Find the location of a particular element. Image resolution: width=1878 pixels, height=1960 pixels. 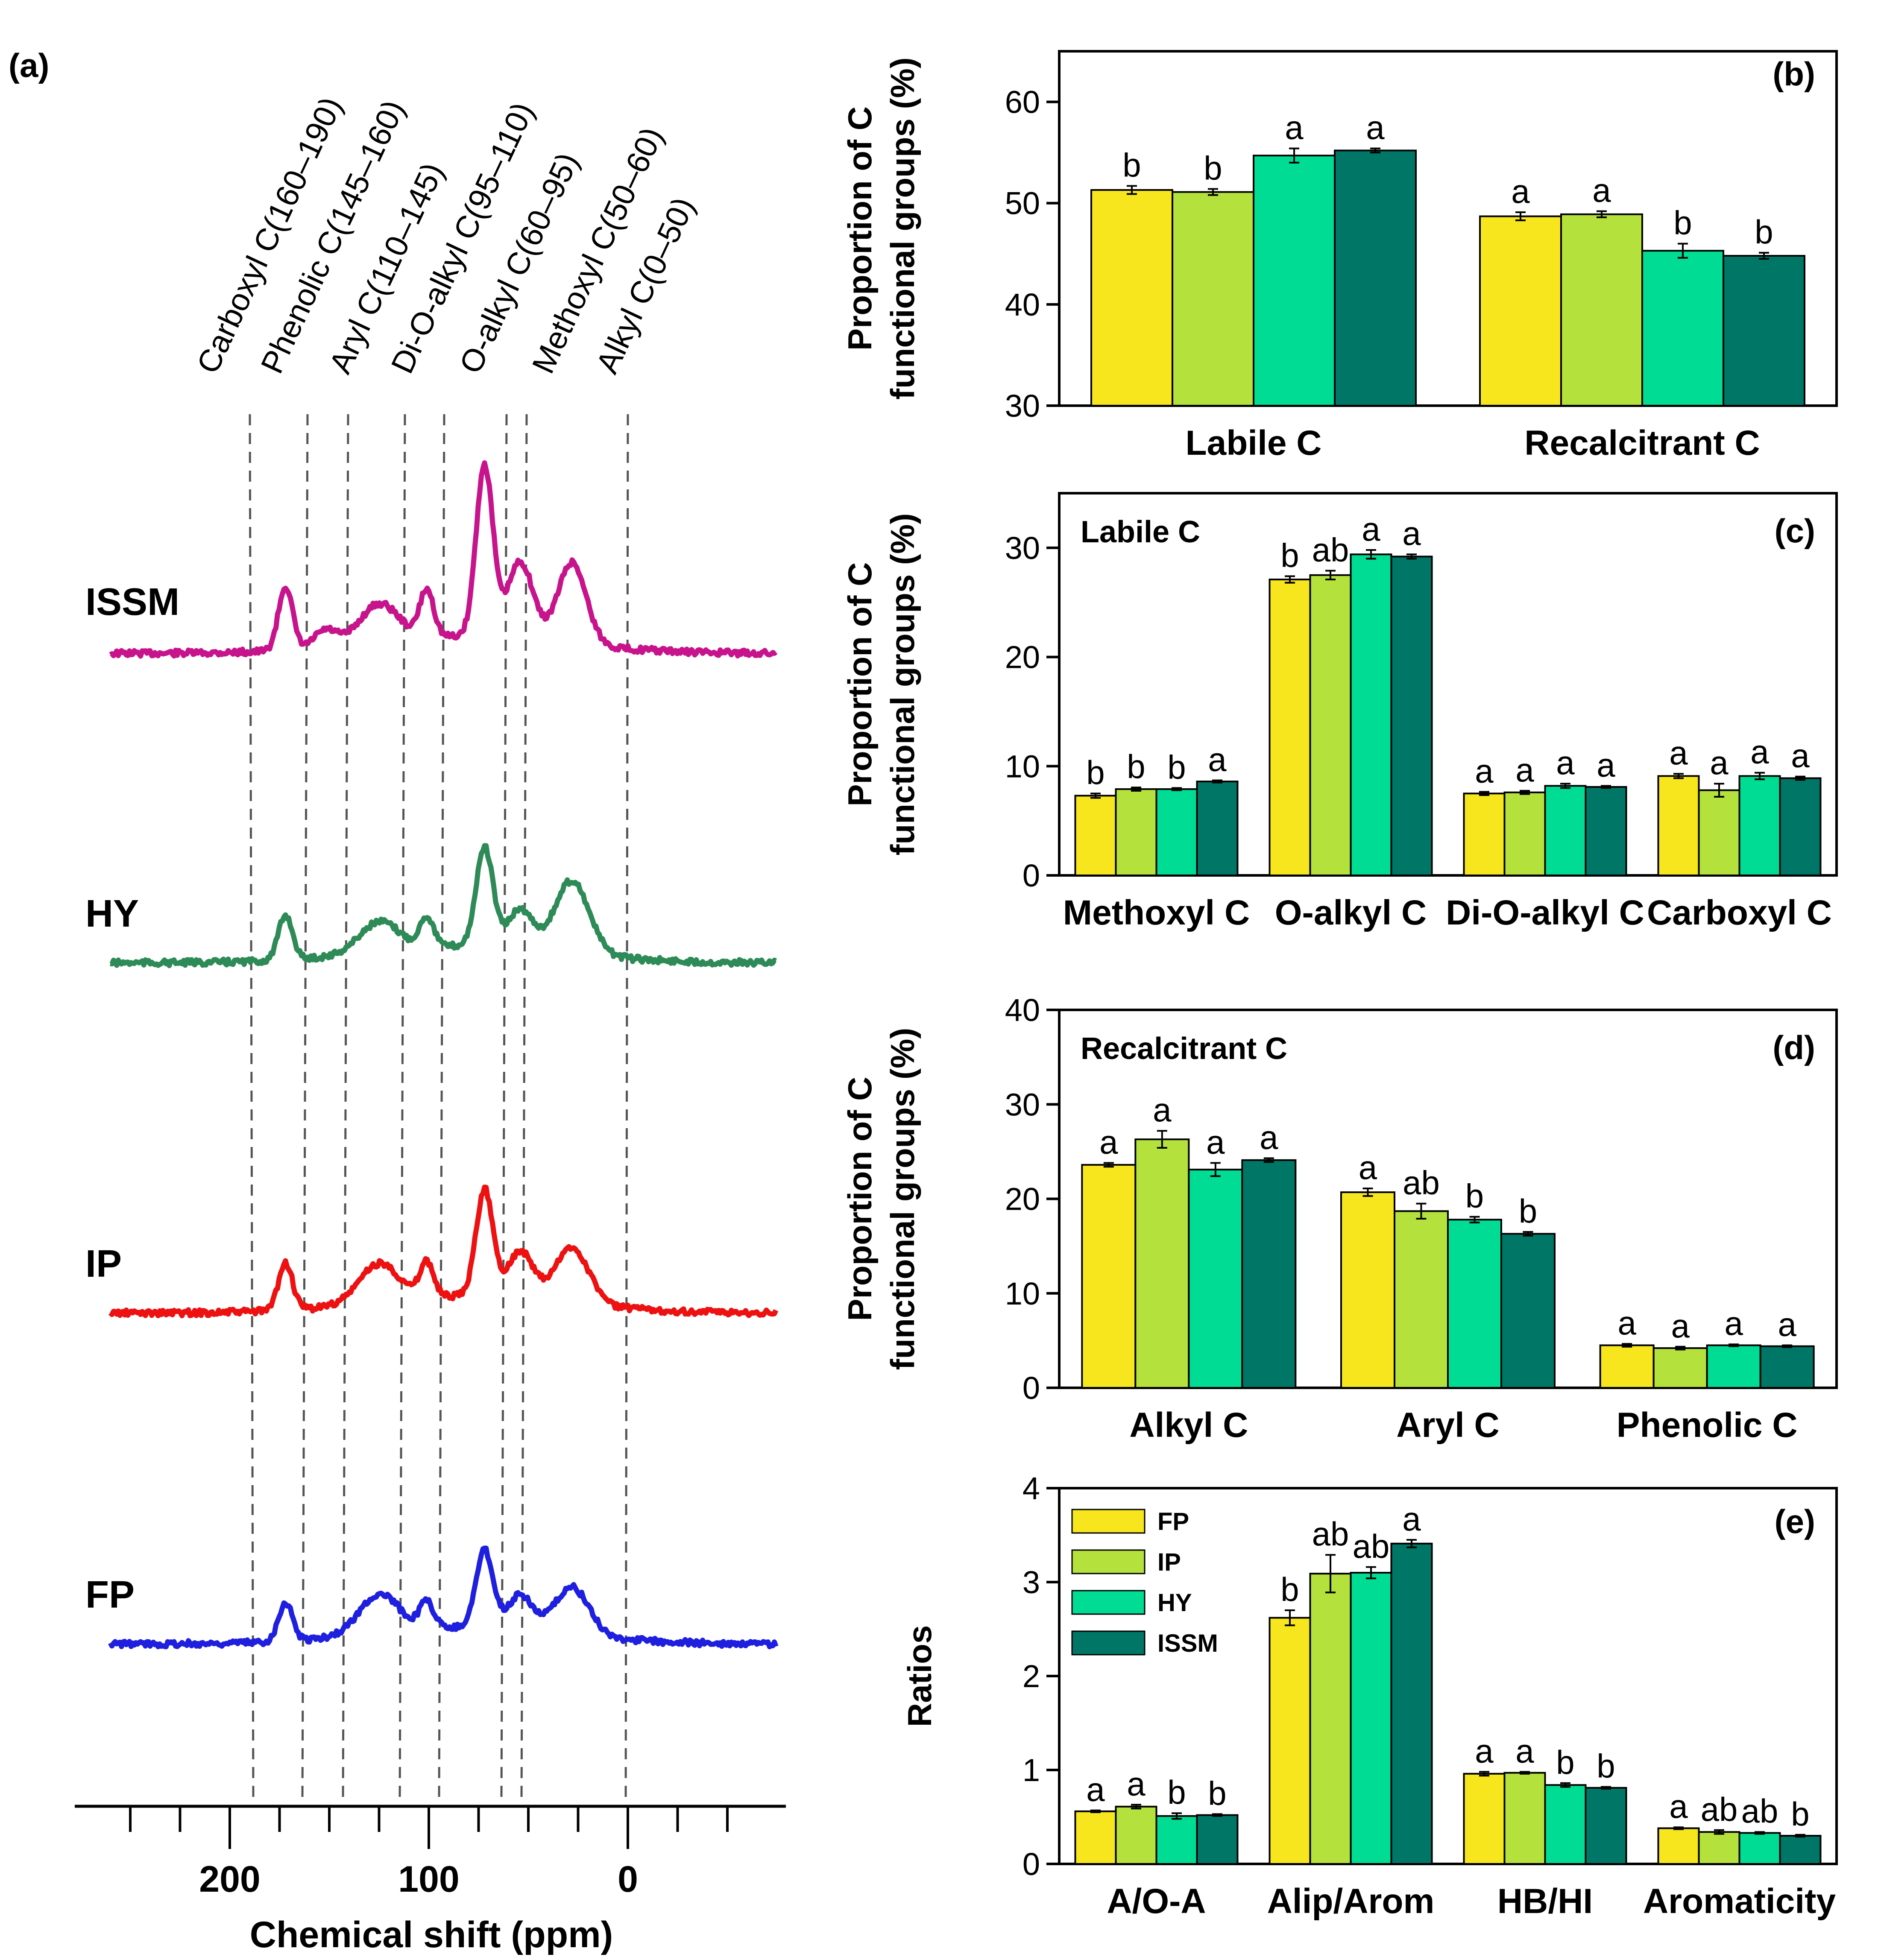

y-tick-label: 3 is located at coordinates (1031, 1582).